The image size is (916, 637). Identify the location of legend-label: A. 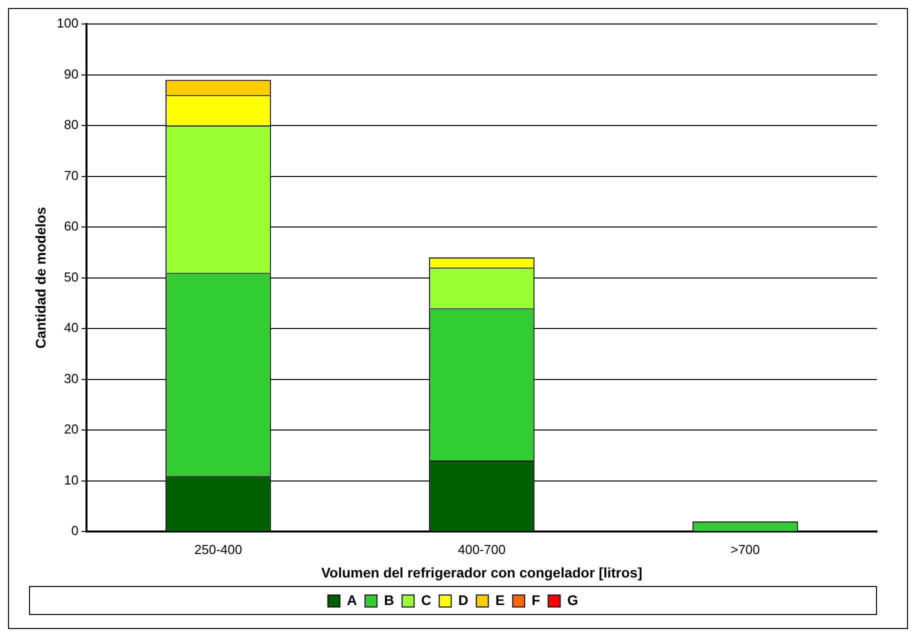
(352, 600).